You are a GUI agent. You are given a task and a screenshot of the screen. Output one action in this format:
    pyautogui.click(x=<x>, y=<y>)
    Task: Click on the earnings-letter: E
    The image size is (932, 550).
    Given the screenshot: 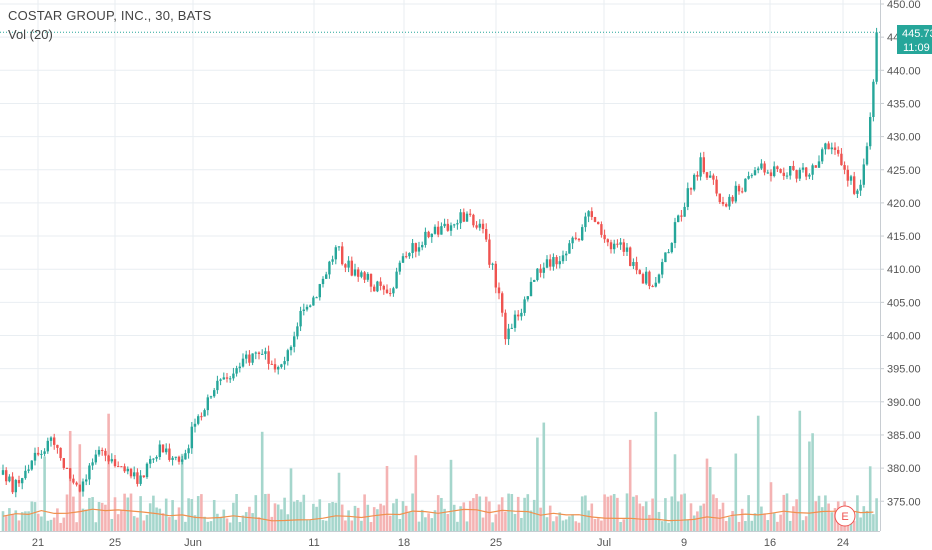 What is the action you would take?
    pyautogui.click(x=844, y=517)
    